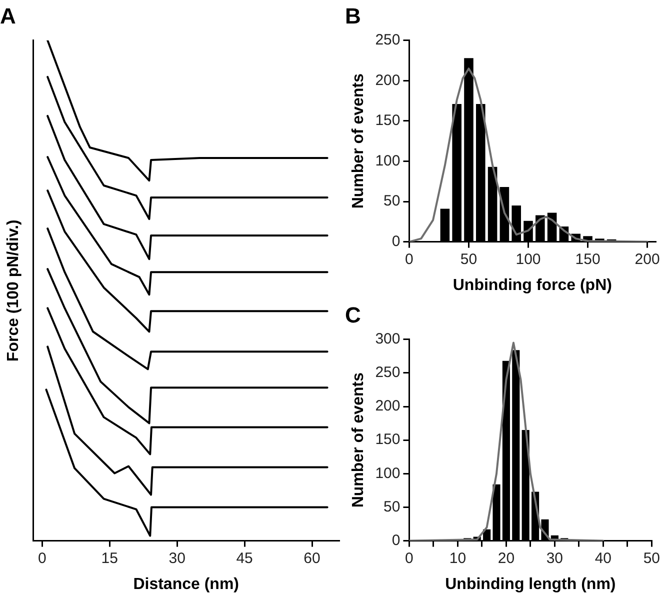 The image size is (668, 602). I want to click on x-tick-label: 10, so click(457, 558).